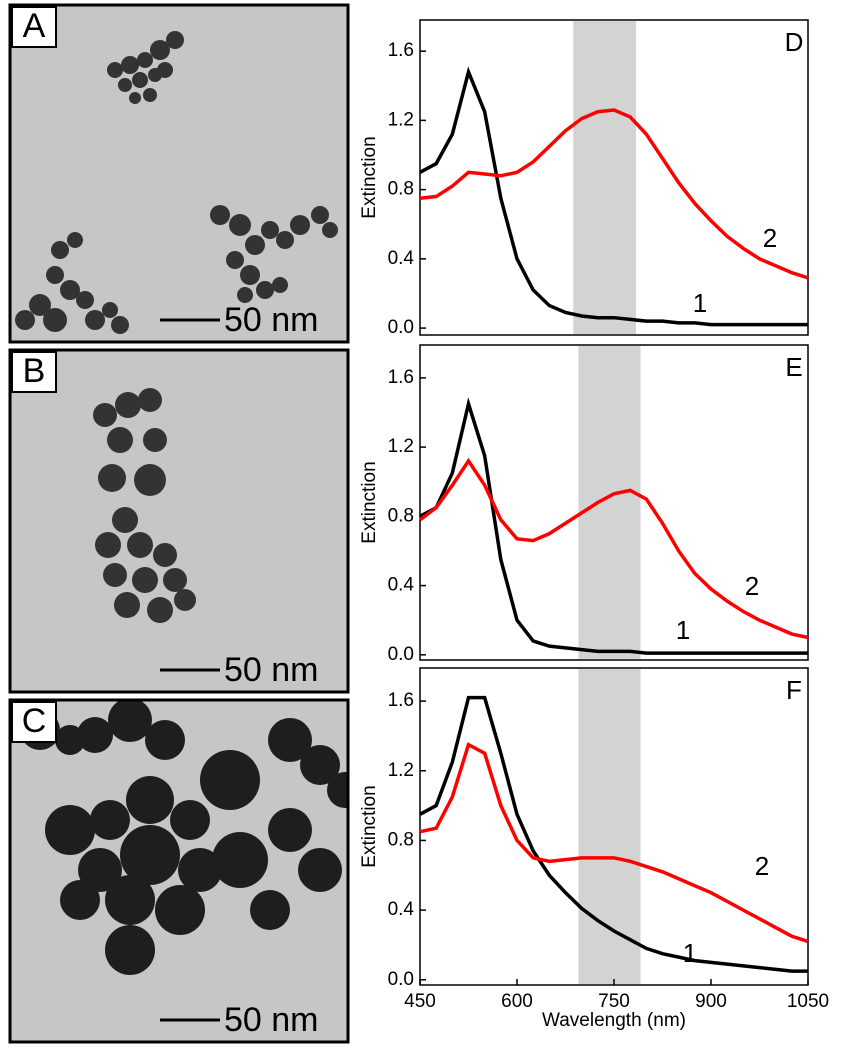 The height and width of the screenshot is (1050, 846). I want to click on x-tick-label: 1050, so click(808, 1001).